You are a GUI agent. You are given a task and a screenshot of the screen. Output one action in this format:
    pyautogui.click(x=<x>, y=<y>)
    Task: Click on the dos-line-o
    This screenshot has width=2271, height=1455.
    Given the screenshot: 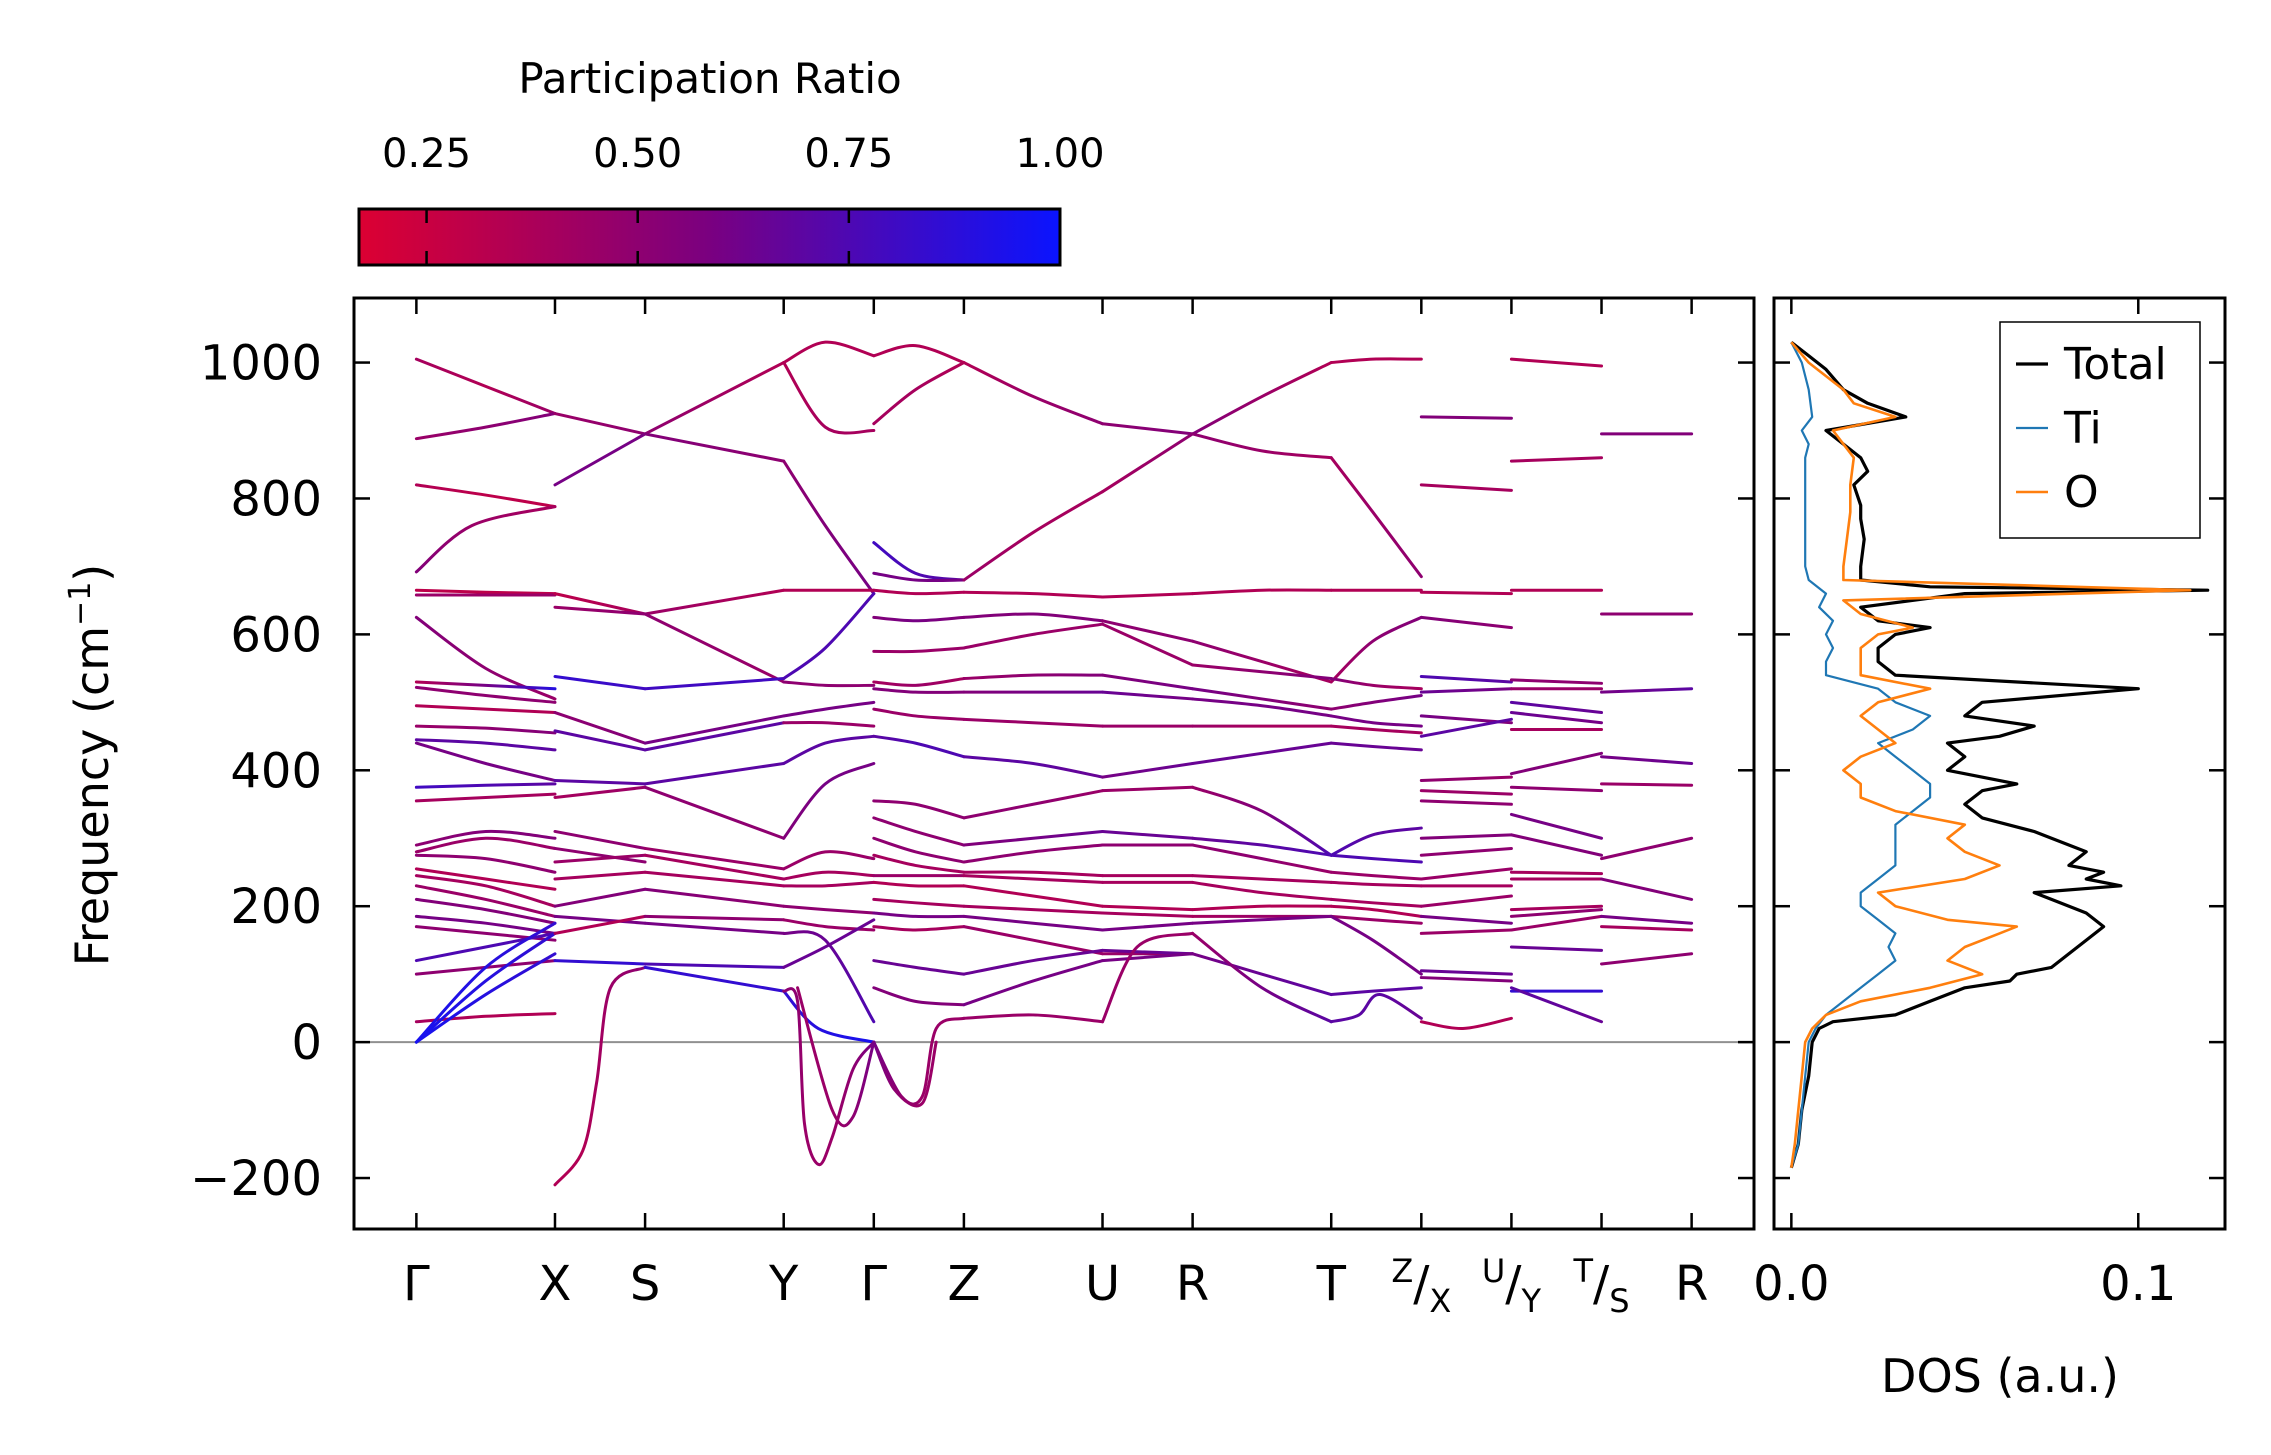 What is the action you would take?
    pyautogui.click(x=1991, y=754)
    